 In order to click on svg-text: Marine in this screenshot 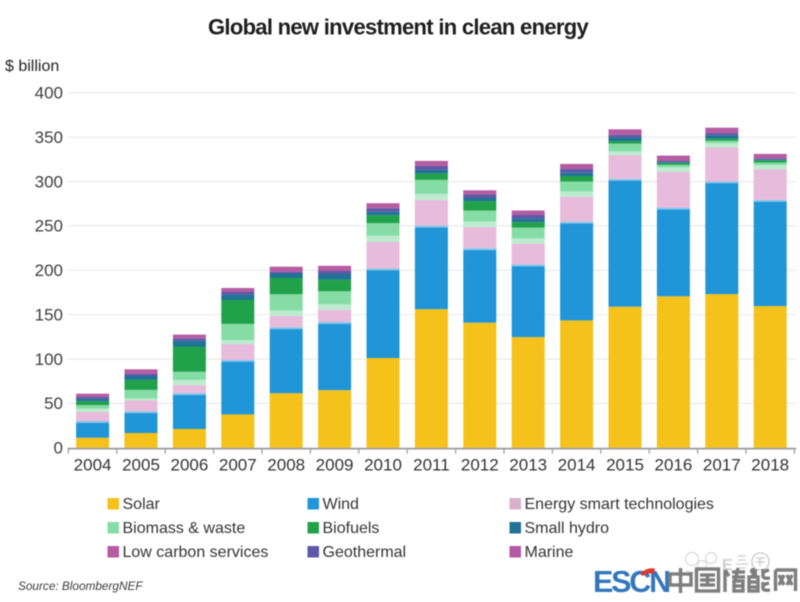, I will do `click(549, 552)`.